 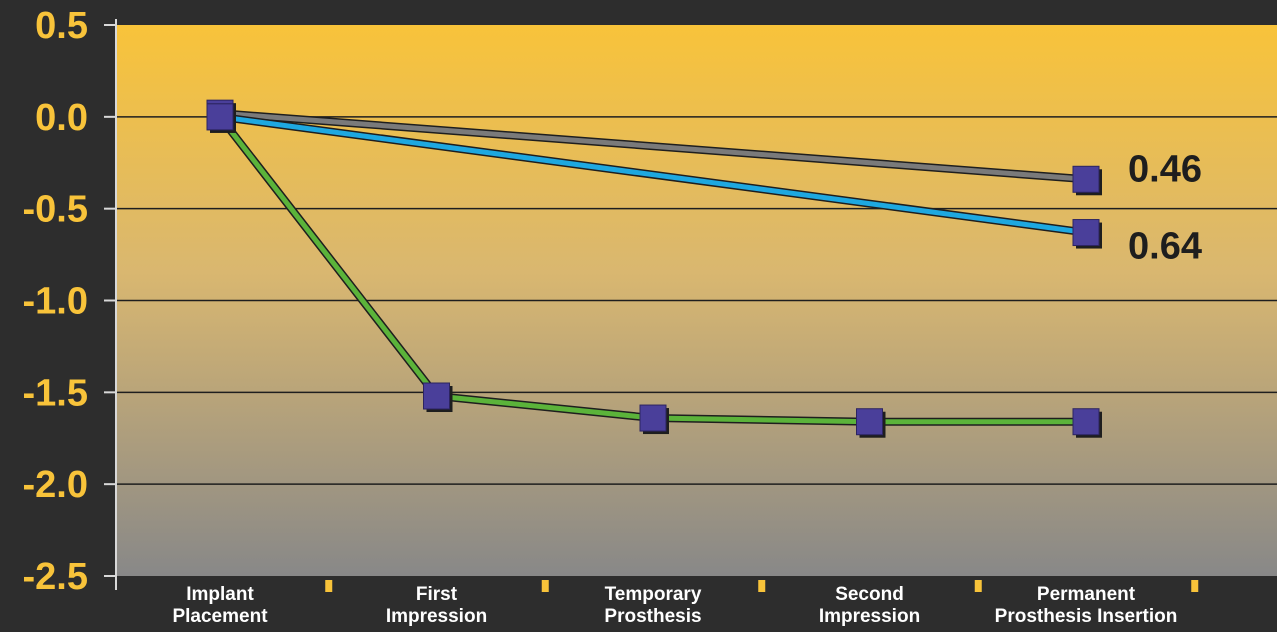 I want to click on x-tick-label: Implant Placement, so click(x=220, y=605).